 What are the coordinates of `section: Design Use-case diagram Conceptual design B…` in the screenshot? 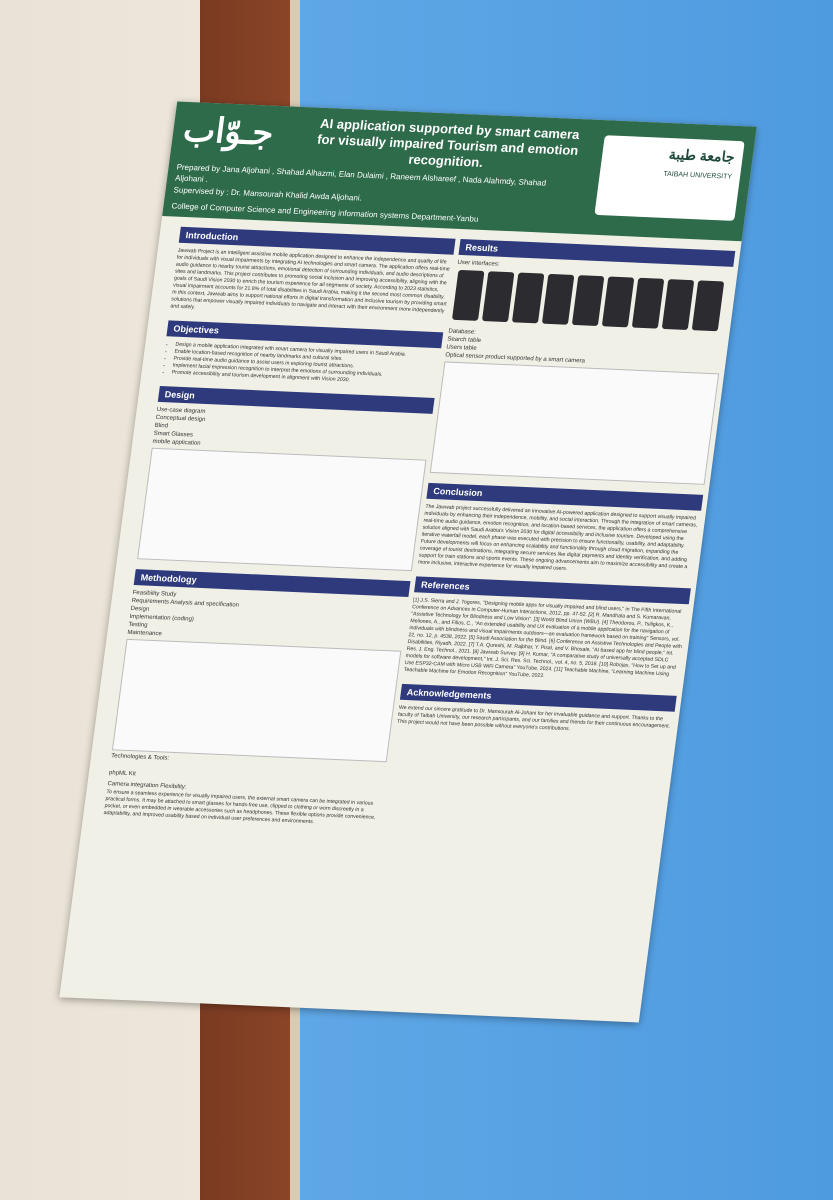 It's located at (286, 479).